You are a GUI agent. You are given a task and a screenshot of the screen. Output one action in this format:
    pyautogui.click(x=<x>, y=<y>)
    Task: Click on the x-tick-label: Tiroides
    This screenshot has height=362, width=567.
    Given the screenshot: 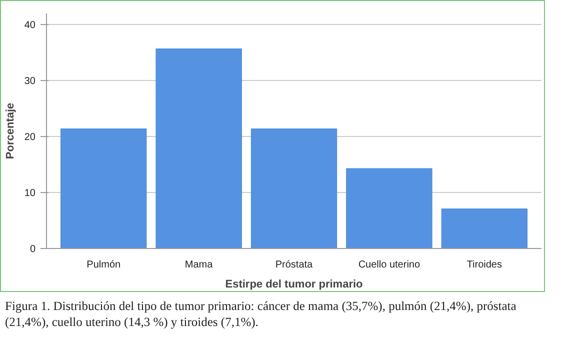 What is the action you would take?
    pyautogui.click(x=484, y=265)
    